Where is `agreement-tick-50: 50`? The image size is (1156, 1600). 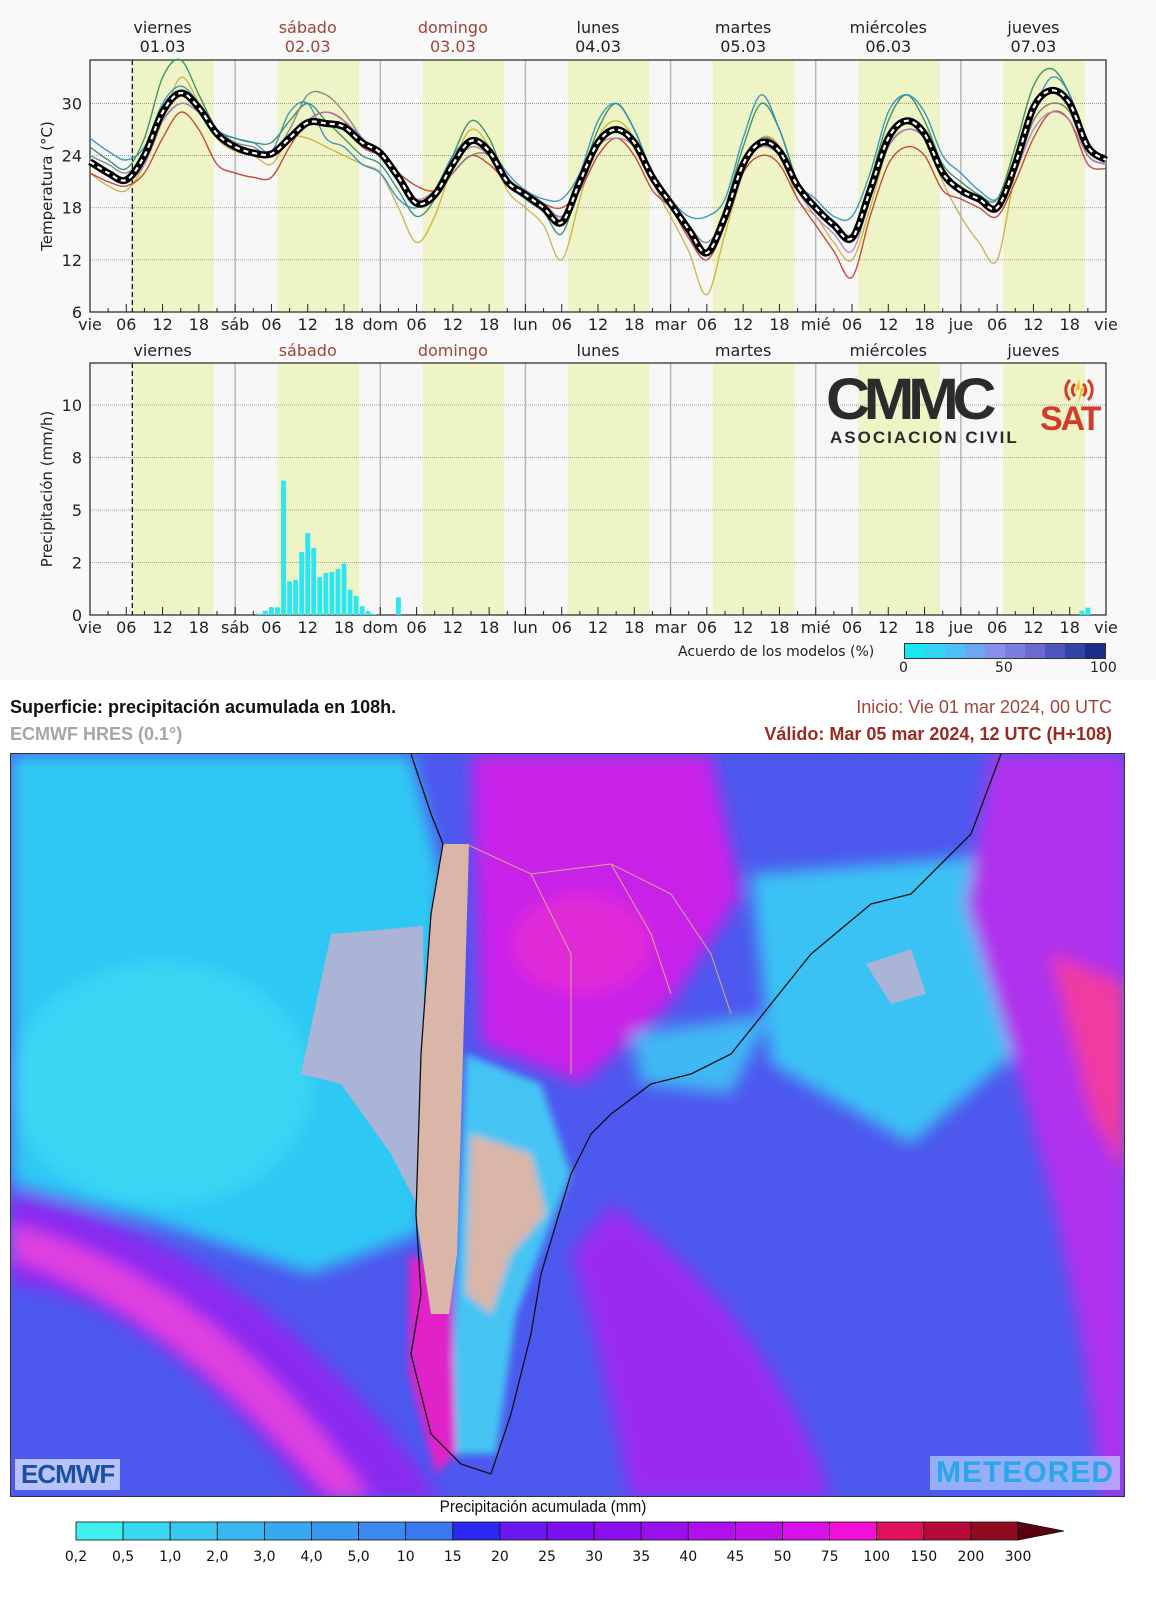
agreement-tick-50: 50 is located at coordinates (1004, 668).